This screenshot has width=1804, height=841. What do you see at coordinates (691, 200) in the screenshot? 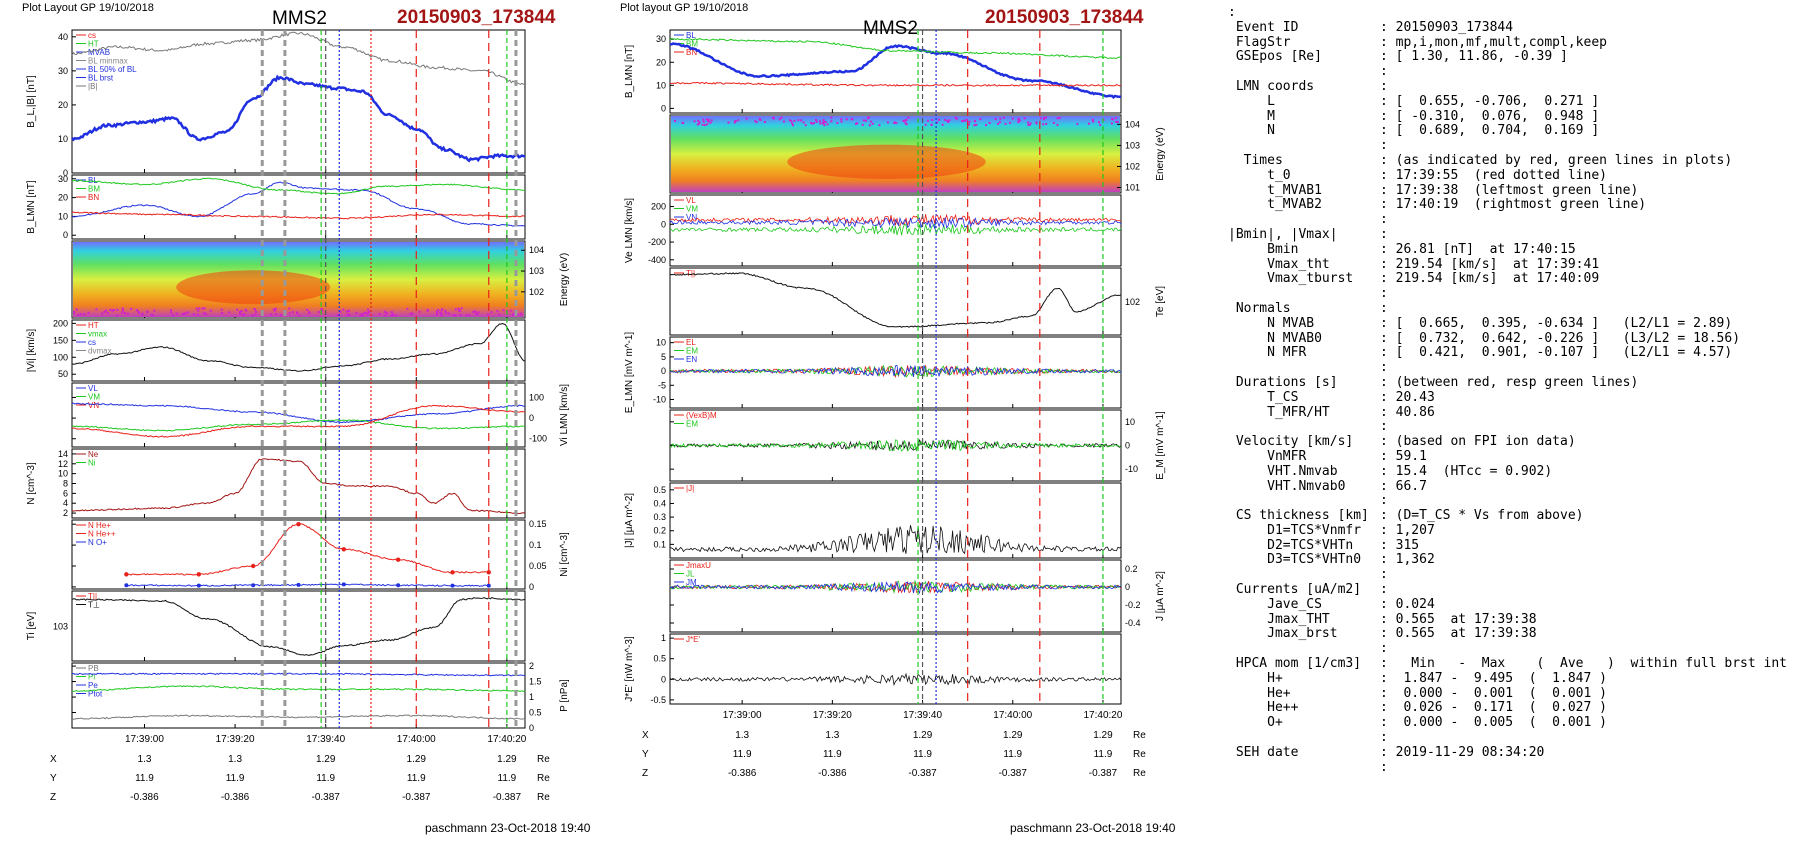
I see `legend-entry: VL` at bounding box center [691, 200].